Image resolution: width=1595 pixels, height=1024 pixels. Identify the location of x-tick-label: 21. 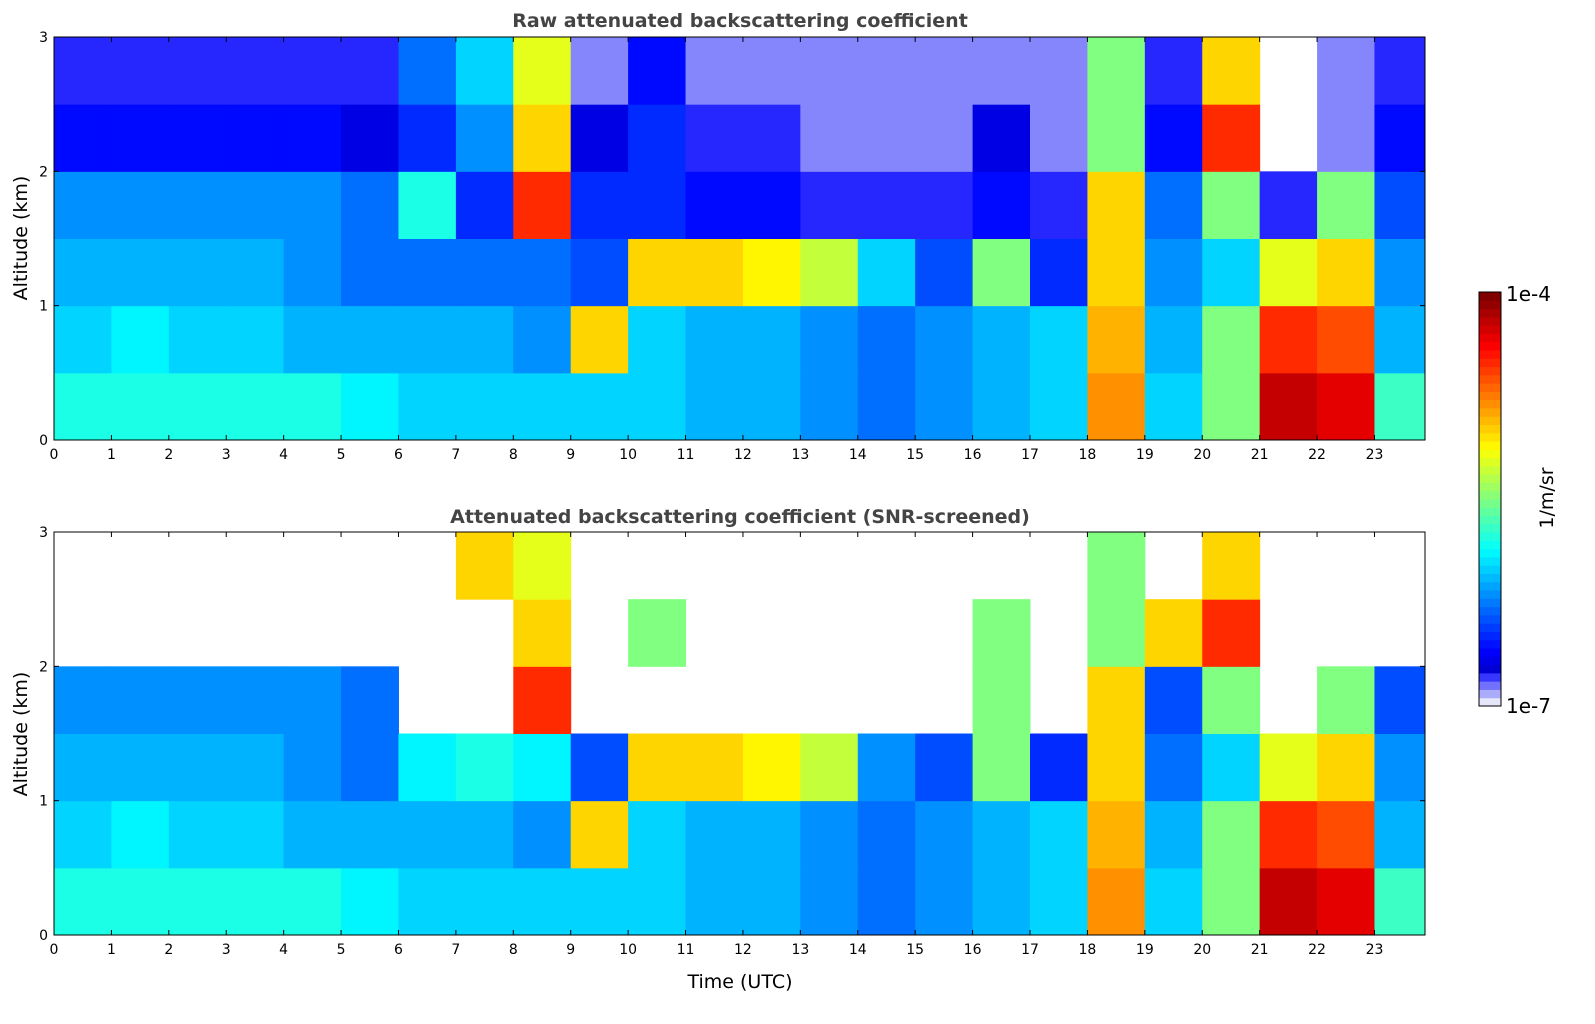
(1260, 950).